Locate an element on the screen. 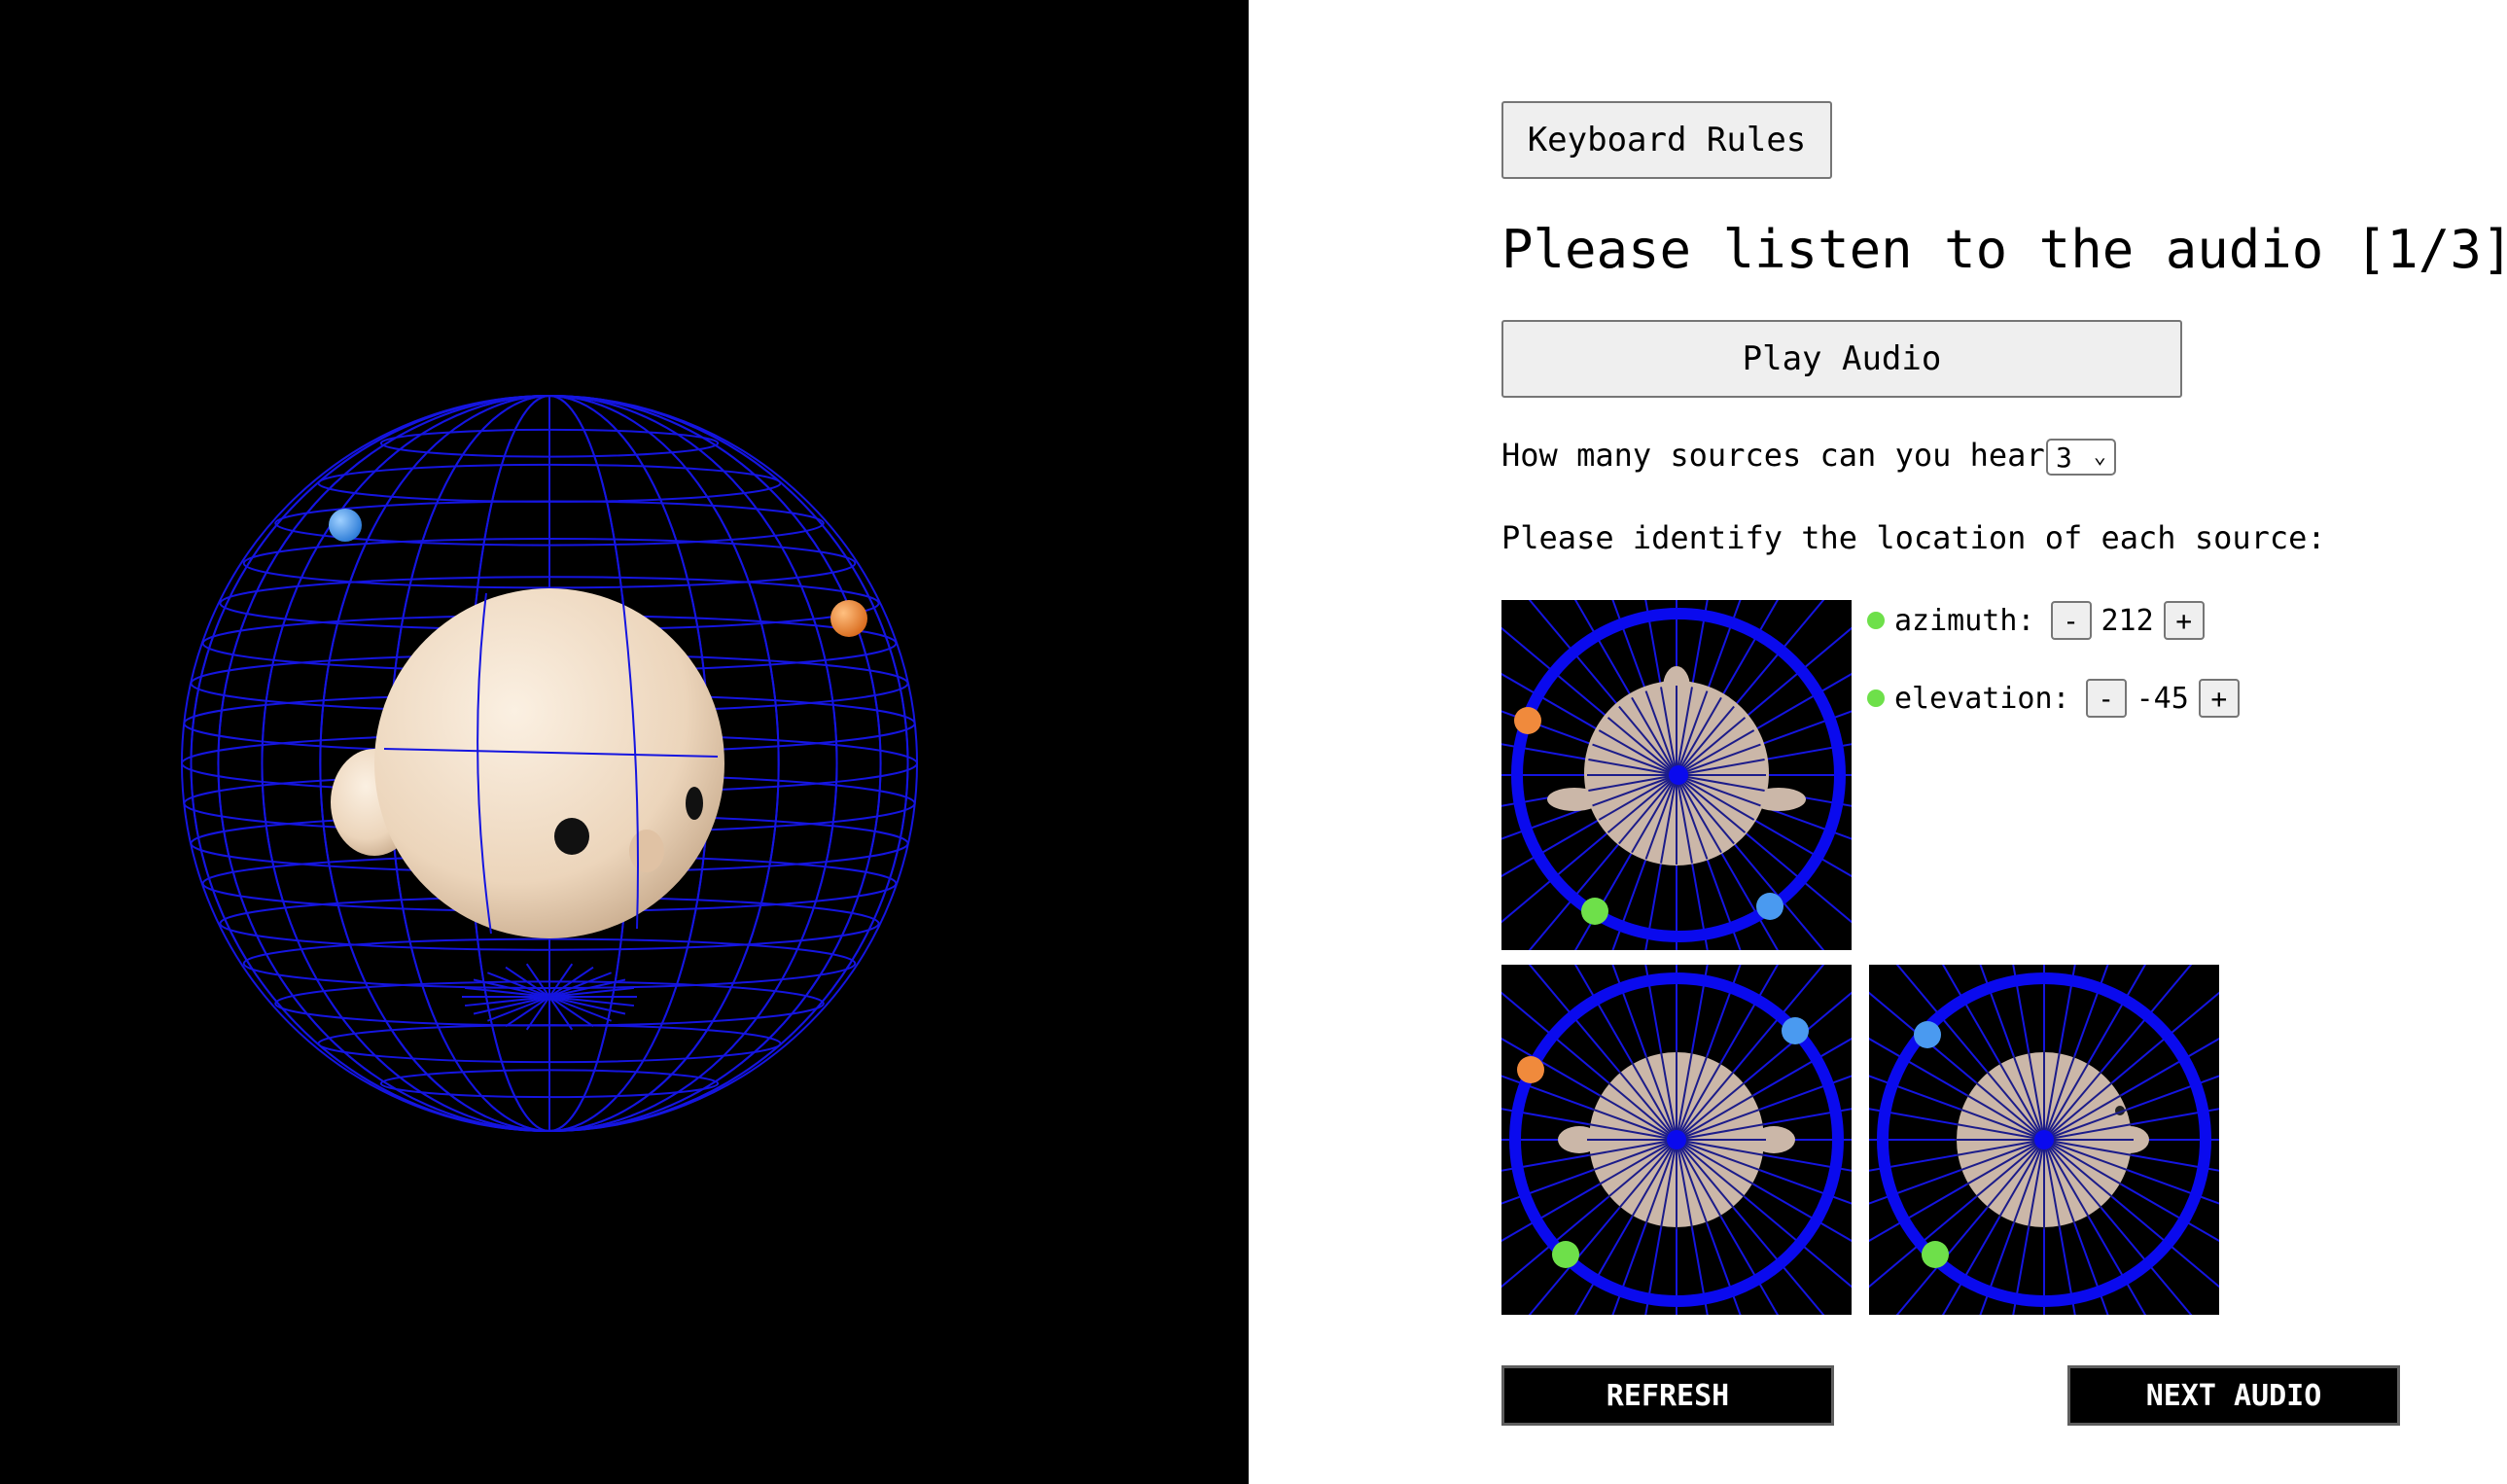 The height and width of the screenshot is (1484, 2507). chevron-down-icon: ⌄ is located at coordinates (2099, 457).